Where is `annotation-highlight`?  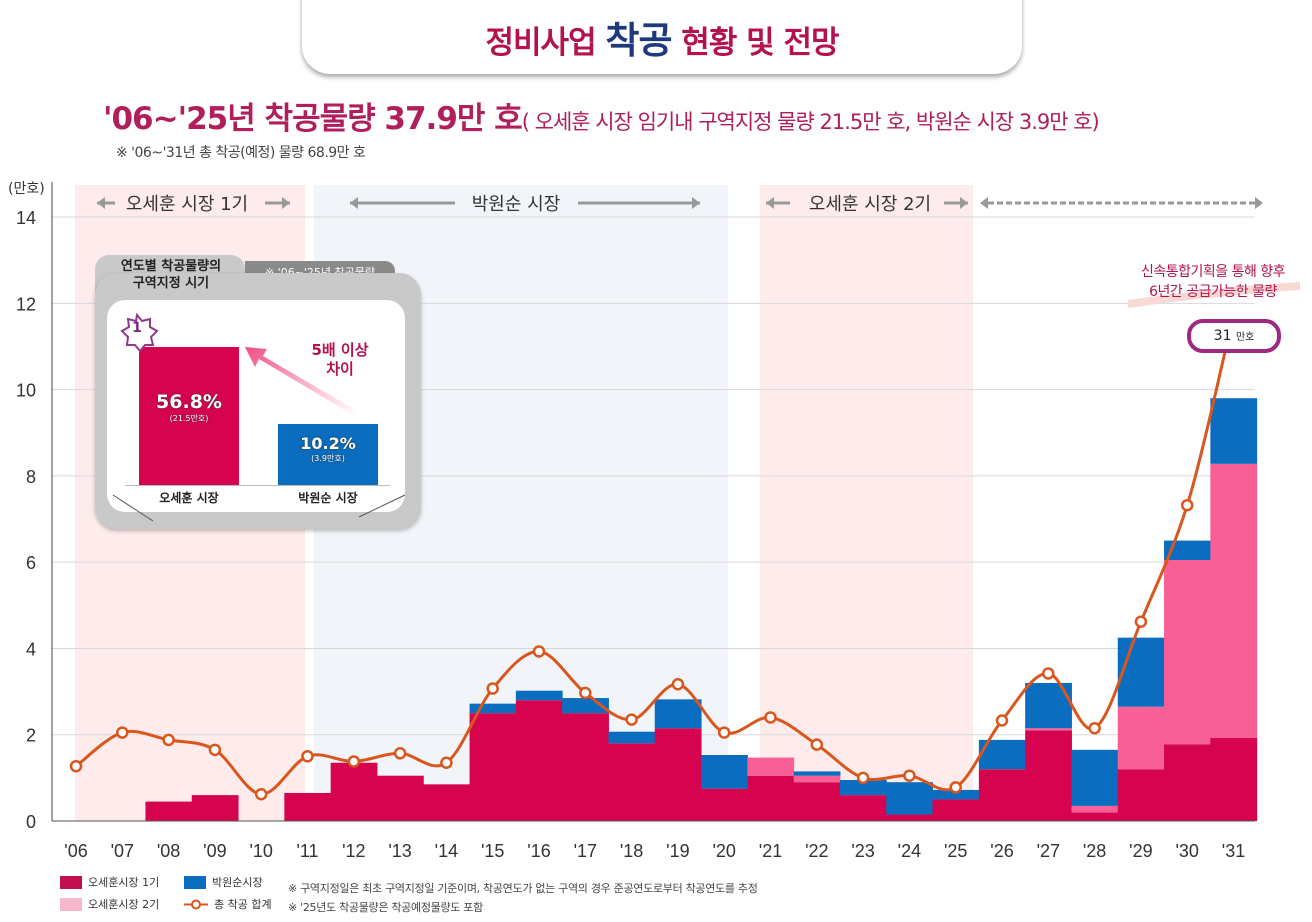 annotation-highlight is located at coordinates (1214, 295).